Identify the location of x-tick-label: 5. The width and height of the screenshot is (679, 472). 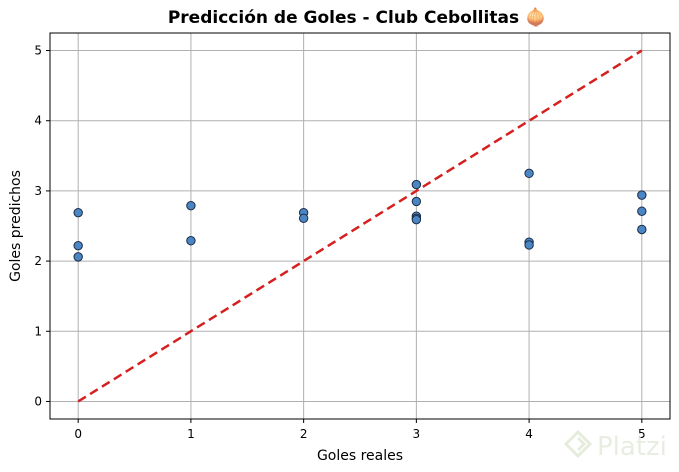
(642, 434).